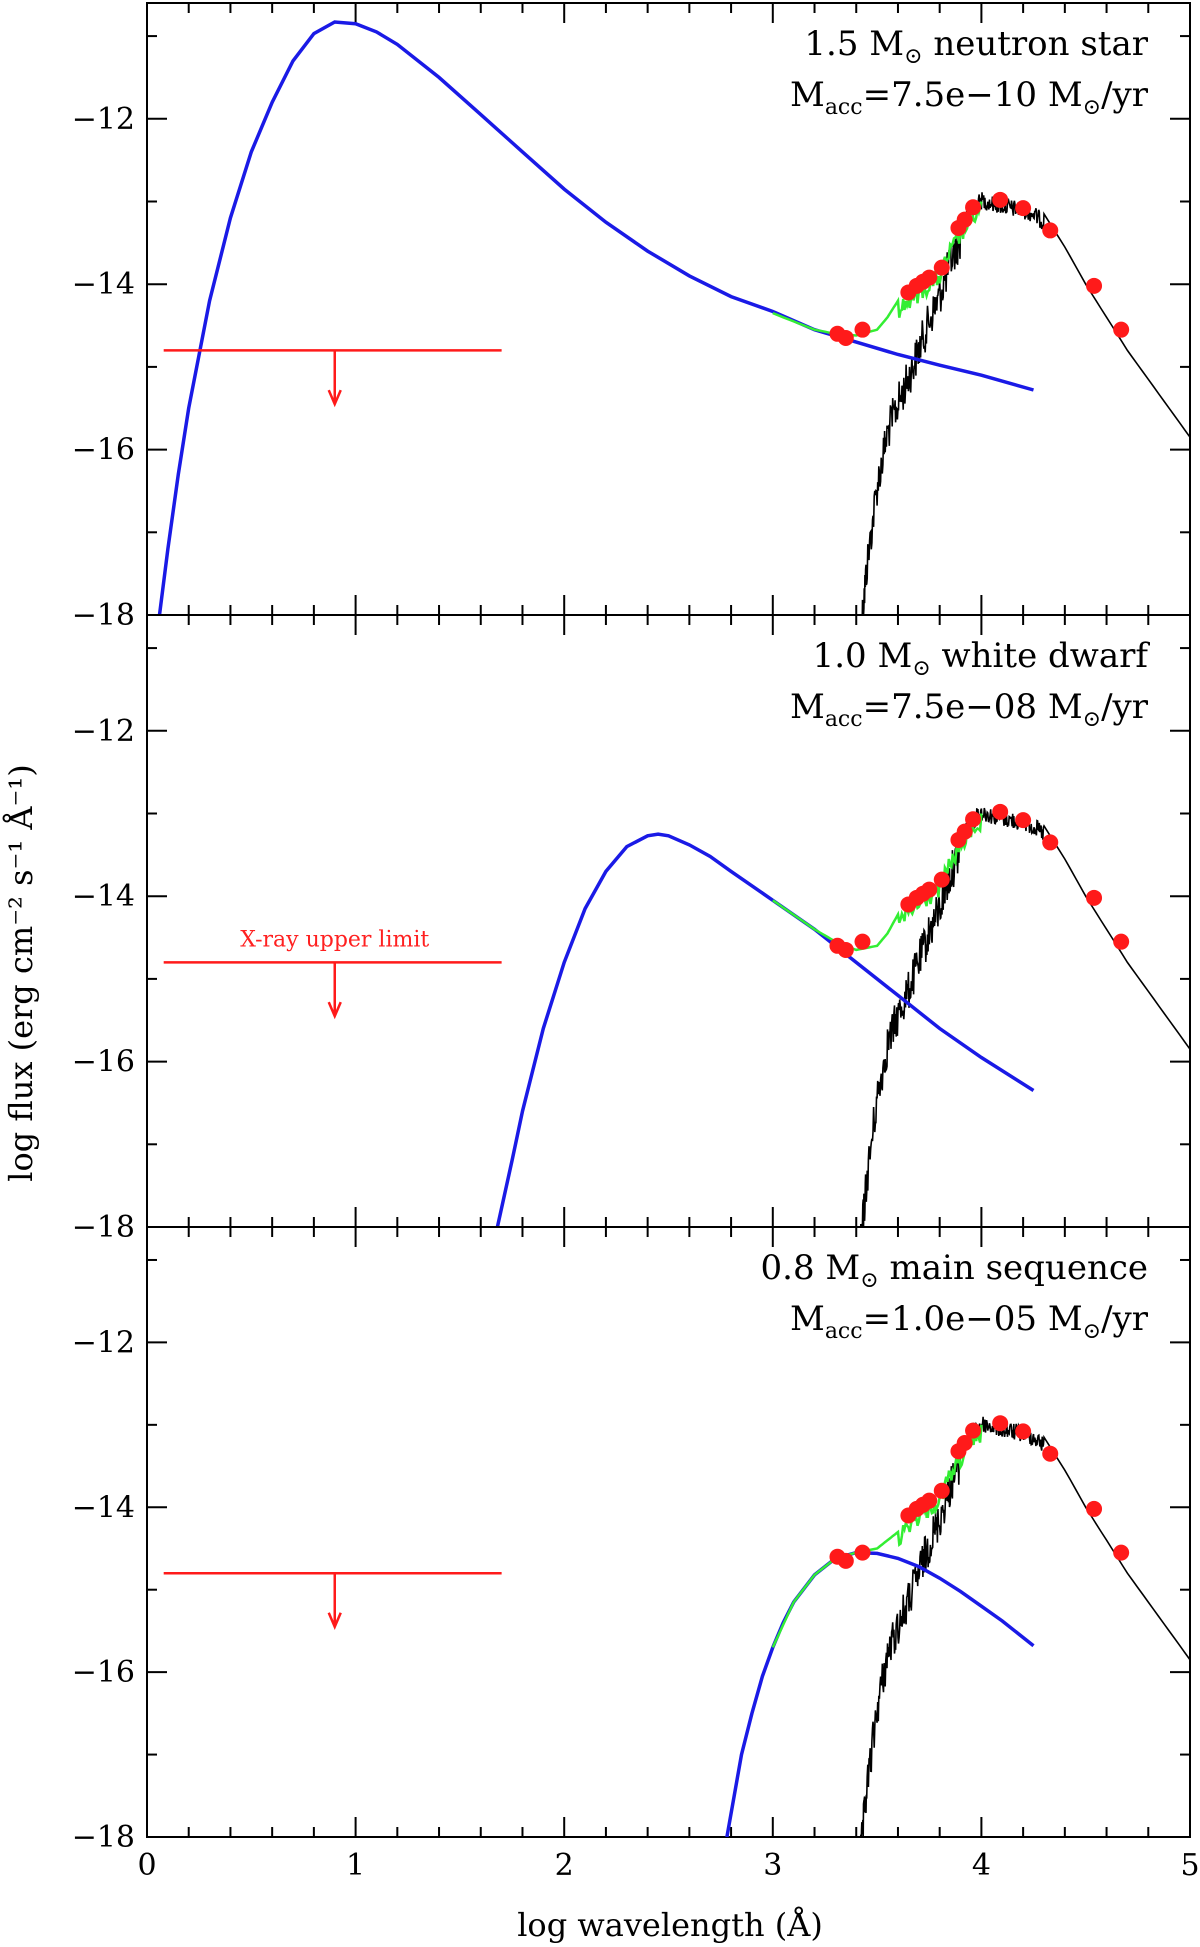  Describe the element at coordinates (811, 1268) in the screenshot. I see `title-text: 0.8 M` at that location.